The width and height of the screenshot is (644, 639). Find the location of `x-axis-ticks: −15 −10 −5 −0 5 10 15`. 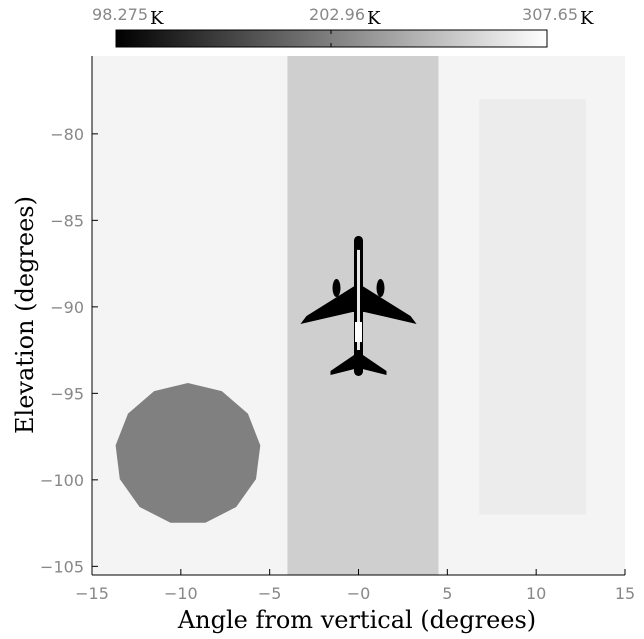

x-axis-ticks: −15 −10 −5 −0 5 10 15 is located at coordinates (355, 586).